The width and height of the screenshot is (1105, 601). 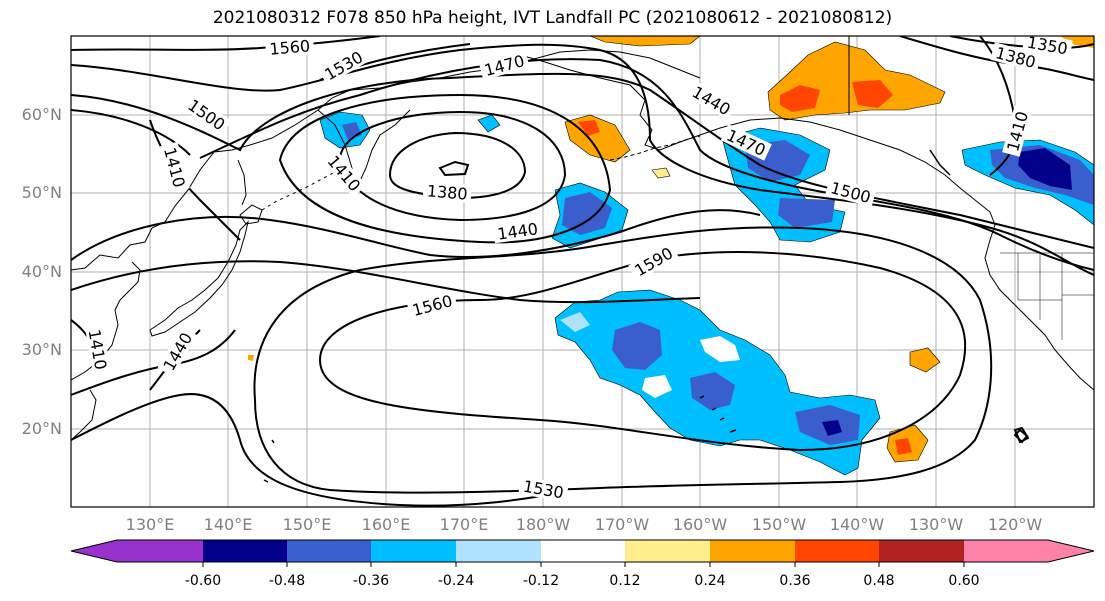 I want to click on shade-pos-japan, so click(x=251, y=358).